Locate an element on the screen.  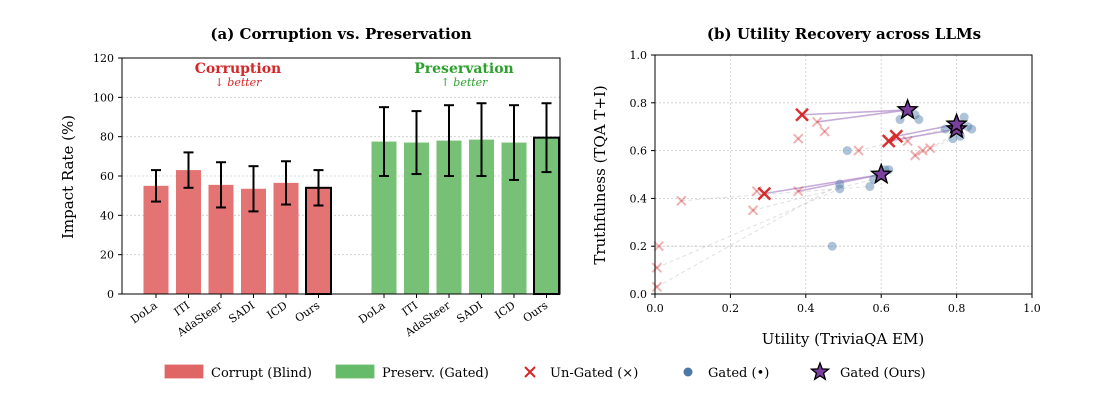
bar-corruption-iti is located at coordinates (188, 232).